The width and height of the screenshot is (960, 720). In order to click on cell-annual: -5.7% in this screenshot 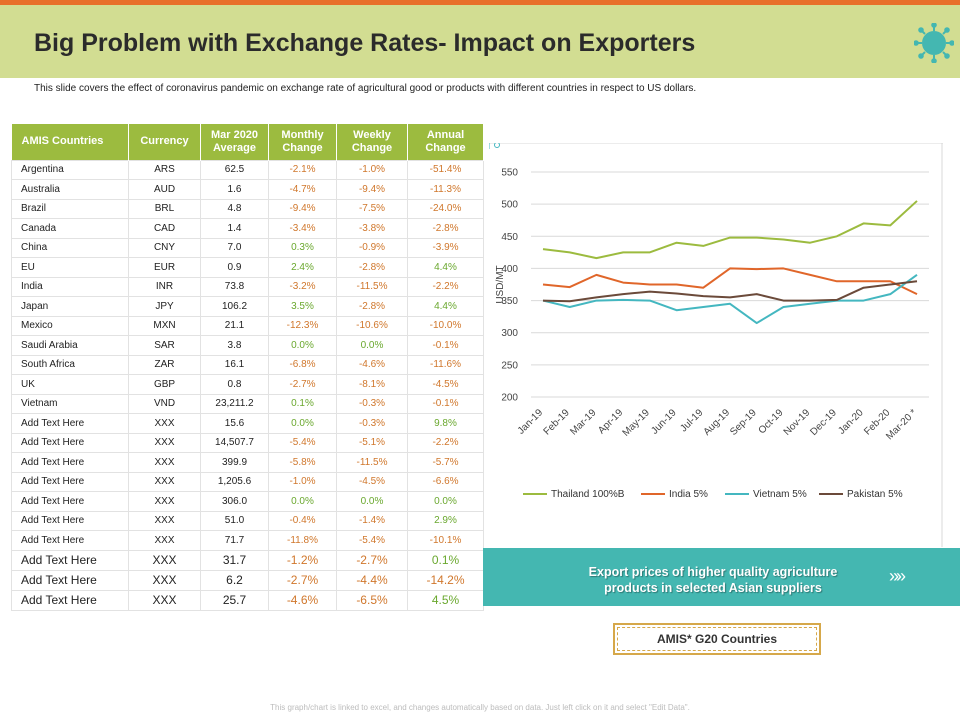, I will do `click(445, 462)`.